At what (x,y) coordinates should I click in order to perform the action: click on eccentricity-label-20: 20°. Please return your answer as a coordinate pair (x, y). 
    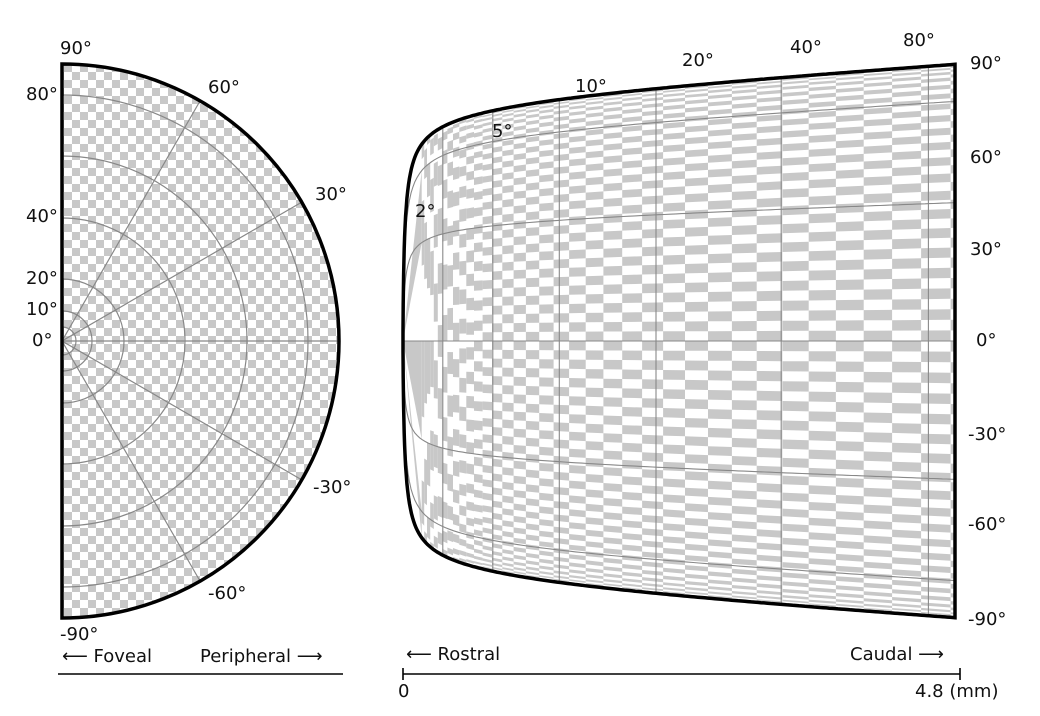
    Looking at the image, I should click on (42, 278).